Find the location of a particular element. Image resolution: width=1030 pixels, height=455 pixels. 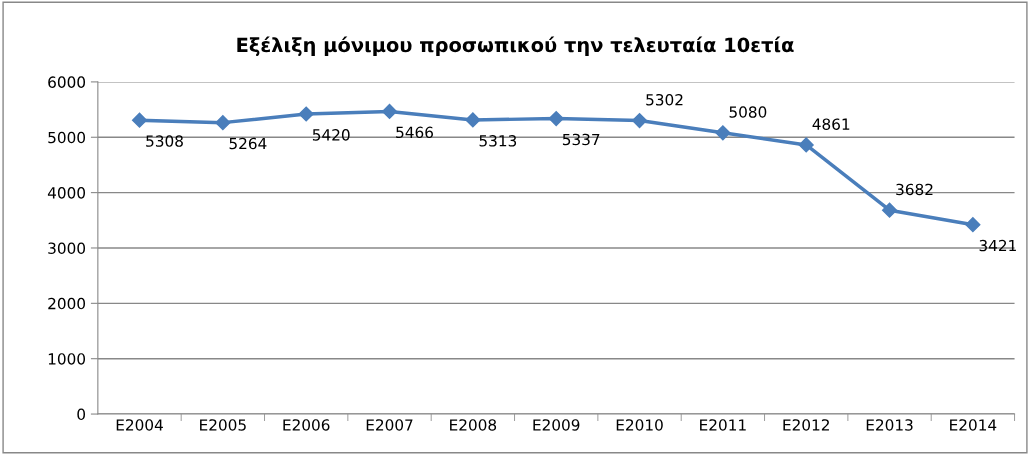

y-tick-label: 1000 is located at coordinates (67, 359).